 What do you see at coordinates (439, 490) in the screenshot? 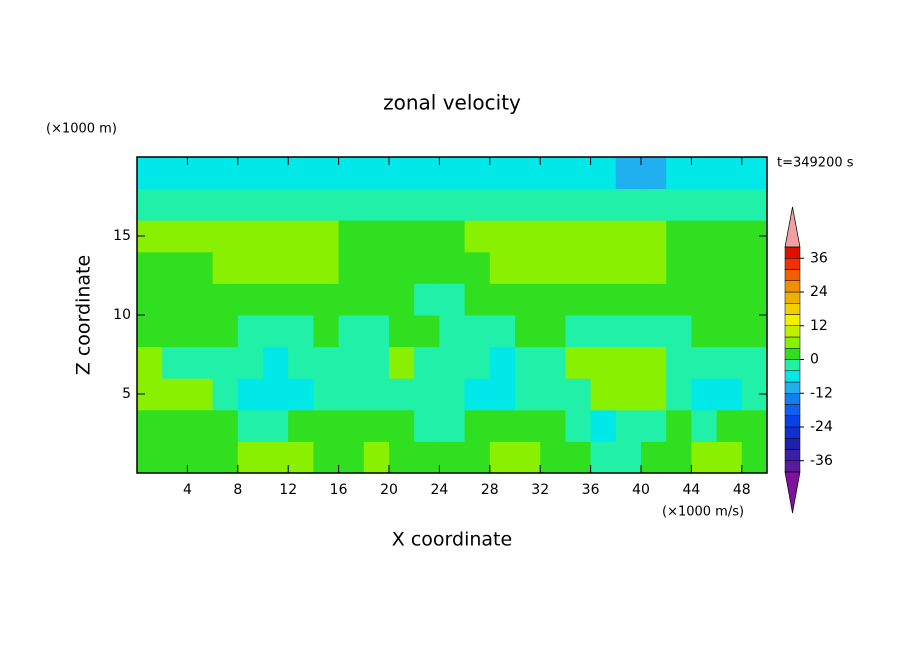
I see `x-tick-label: 24` at bounding box center [439, 490].